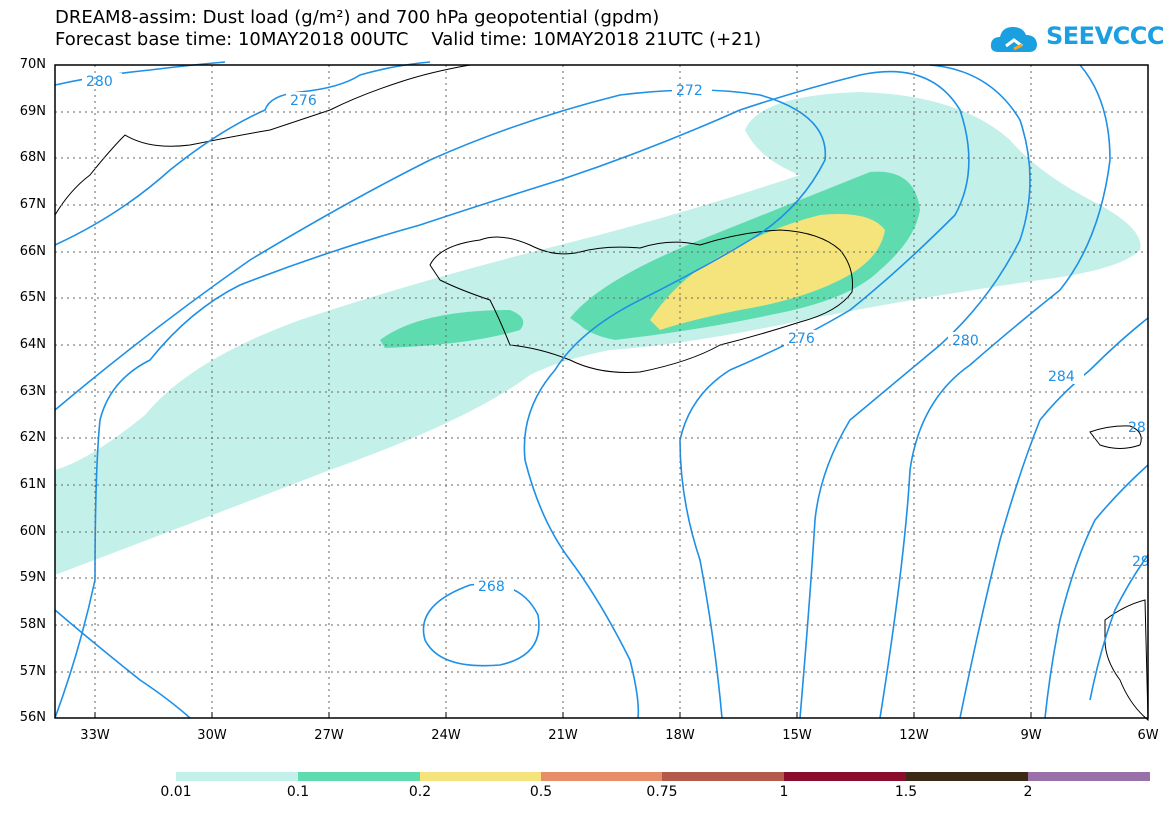  I want to click on lon-label: 6W, so click(1148, 735).